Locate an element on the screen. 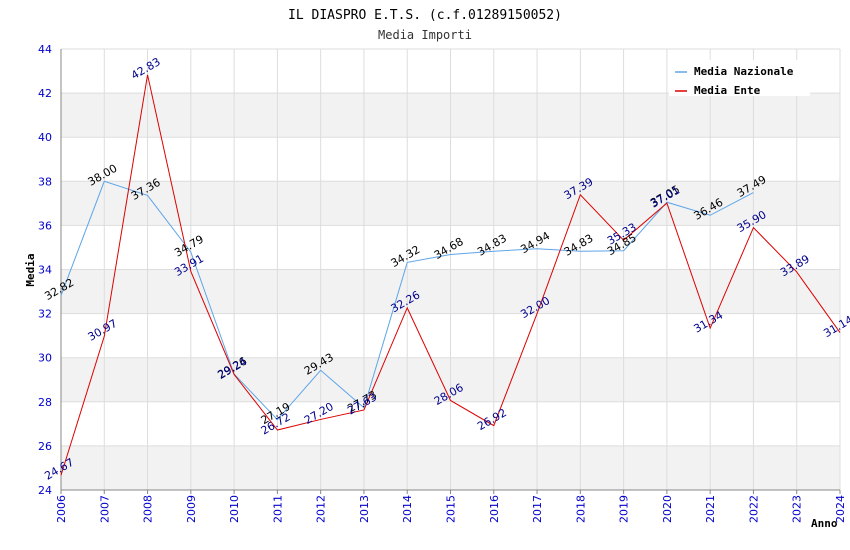 The width and height of the screenshot is (850, 550). y-tick-label: 42 is located at coordinates (45, 93).